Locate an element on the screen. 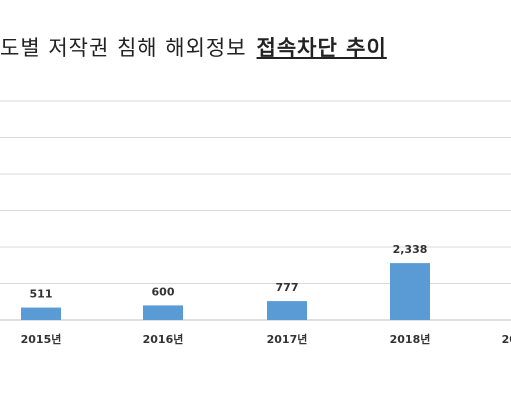  data-label: 2,338 is located at coordinates (410, 249).